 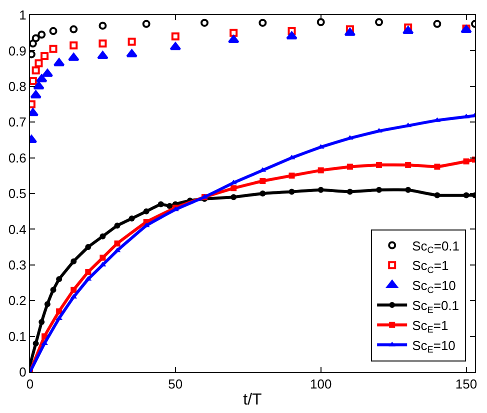 What do you see at coordinates (430, 326) in the screenshot?
I see `legend-label: Sc$_{E}$=1` at bounding box center [430, 326].